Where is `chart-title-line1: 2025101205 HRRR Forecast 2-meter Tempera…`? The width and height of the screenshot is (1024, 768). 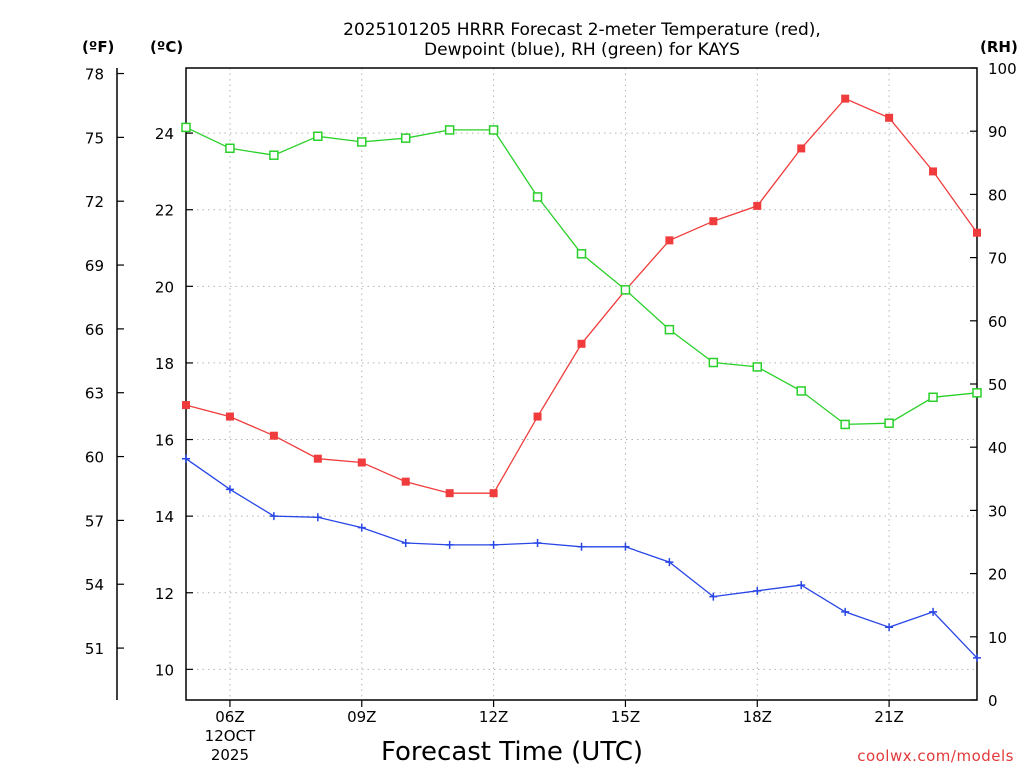 chart-title-line1: 2025101205 HRRR Forecast 2-meter Tempera… is located at coordinates (582, 30).